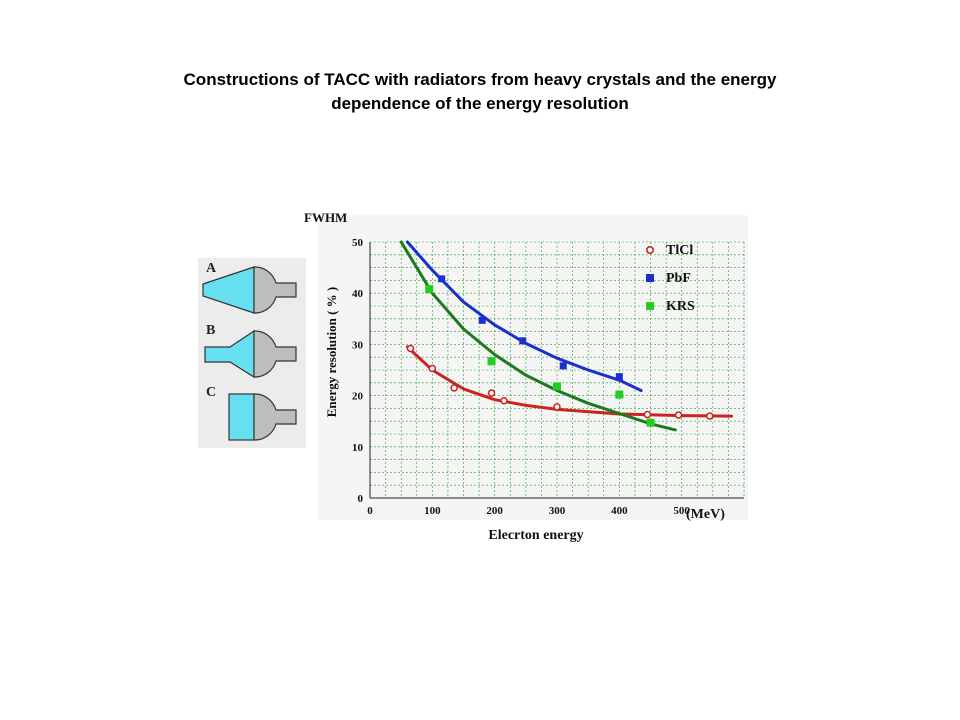 Image resolution: width=960 pixels, height=720 pixels. Describe the element at coordinates (210, 330) in the screenshot. I see `label-b: B` at that location.